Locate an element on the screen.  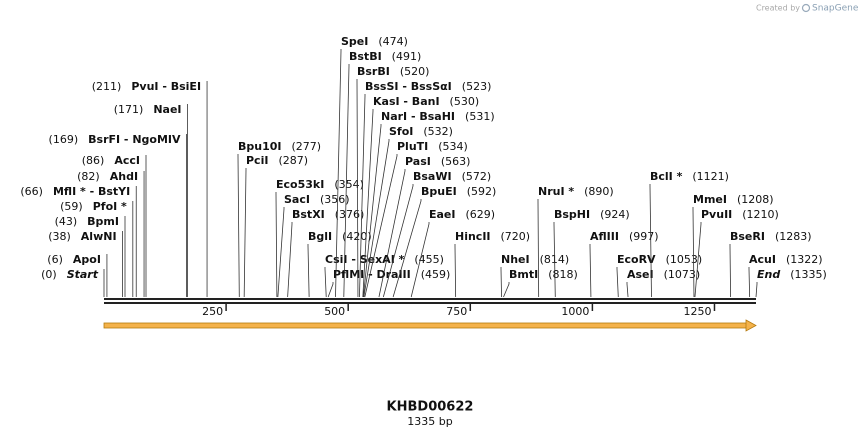
site-name: BpuEI is located at coordinates (439, 191).